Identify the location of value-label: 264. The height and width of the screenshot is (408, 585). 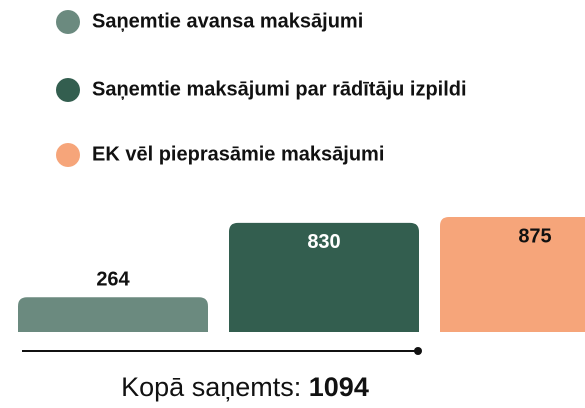
(113, 280).